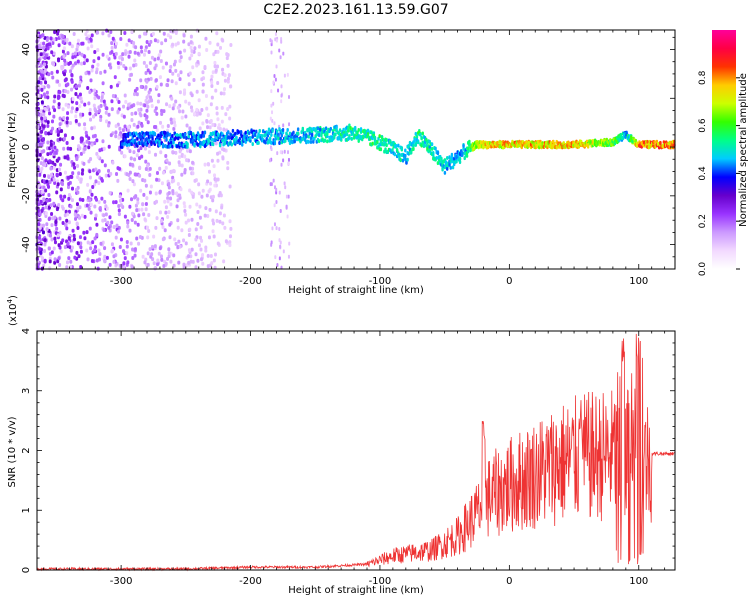  Describe the element at coordinates (26, 331) in the screenshot. I see `y-tick-label: 4` at that location.